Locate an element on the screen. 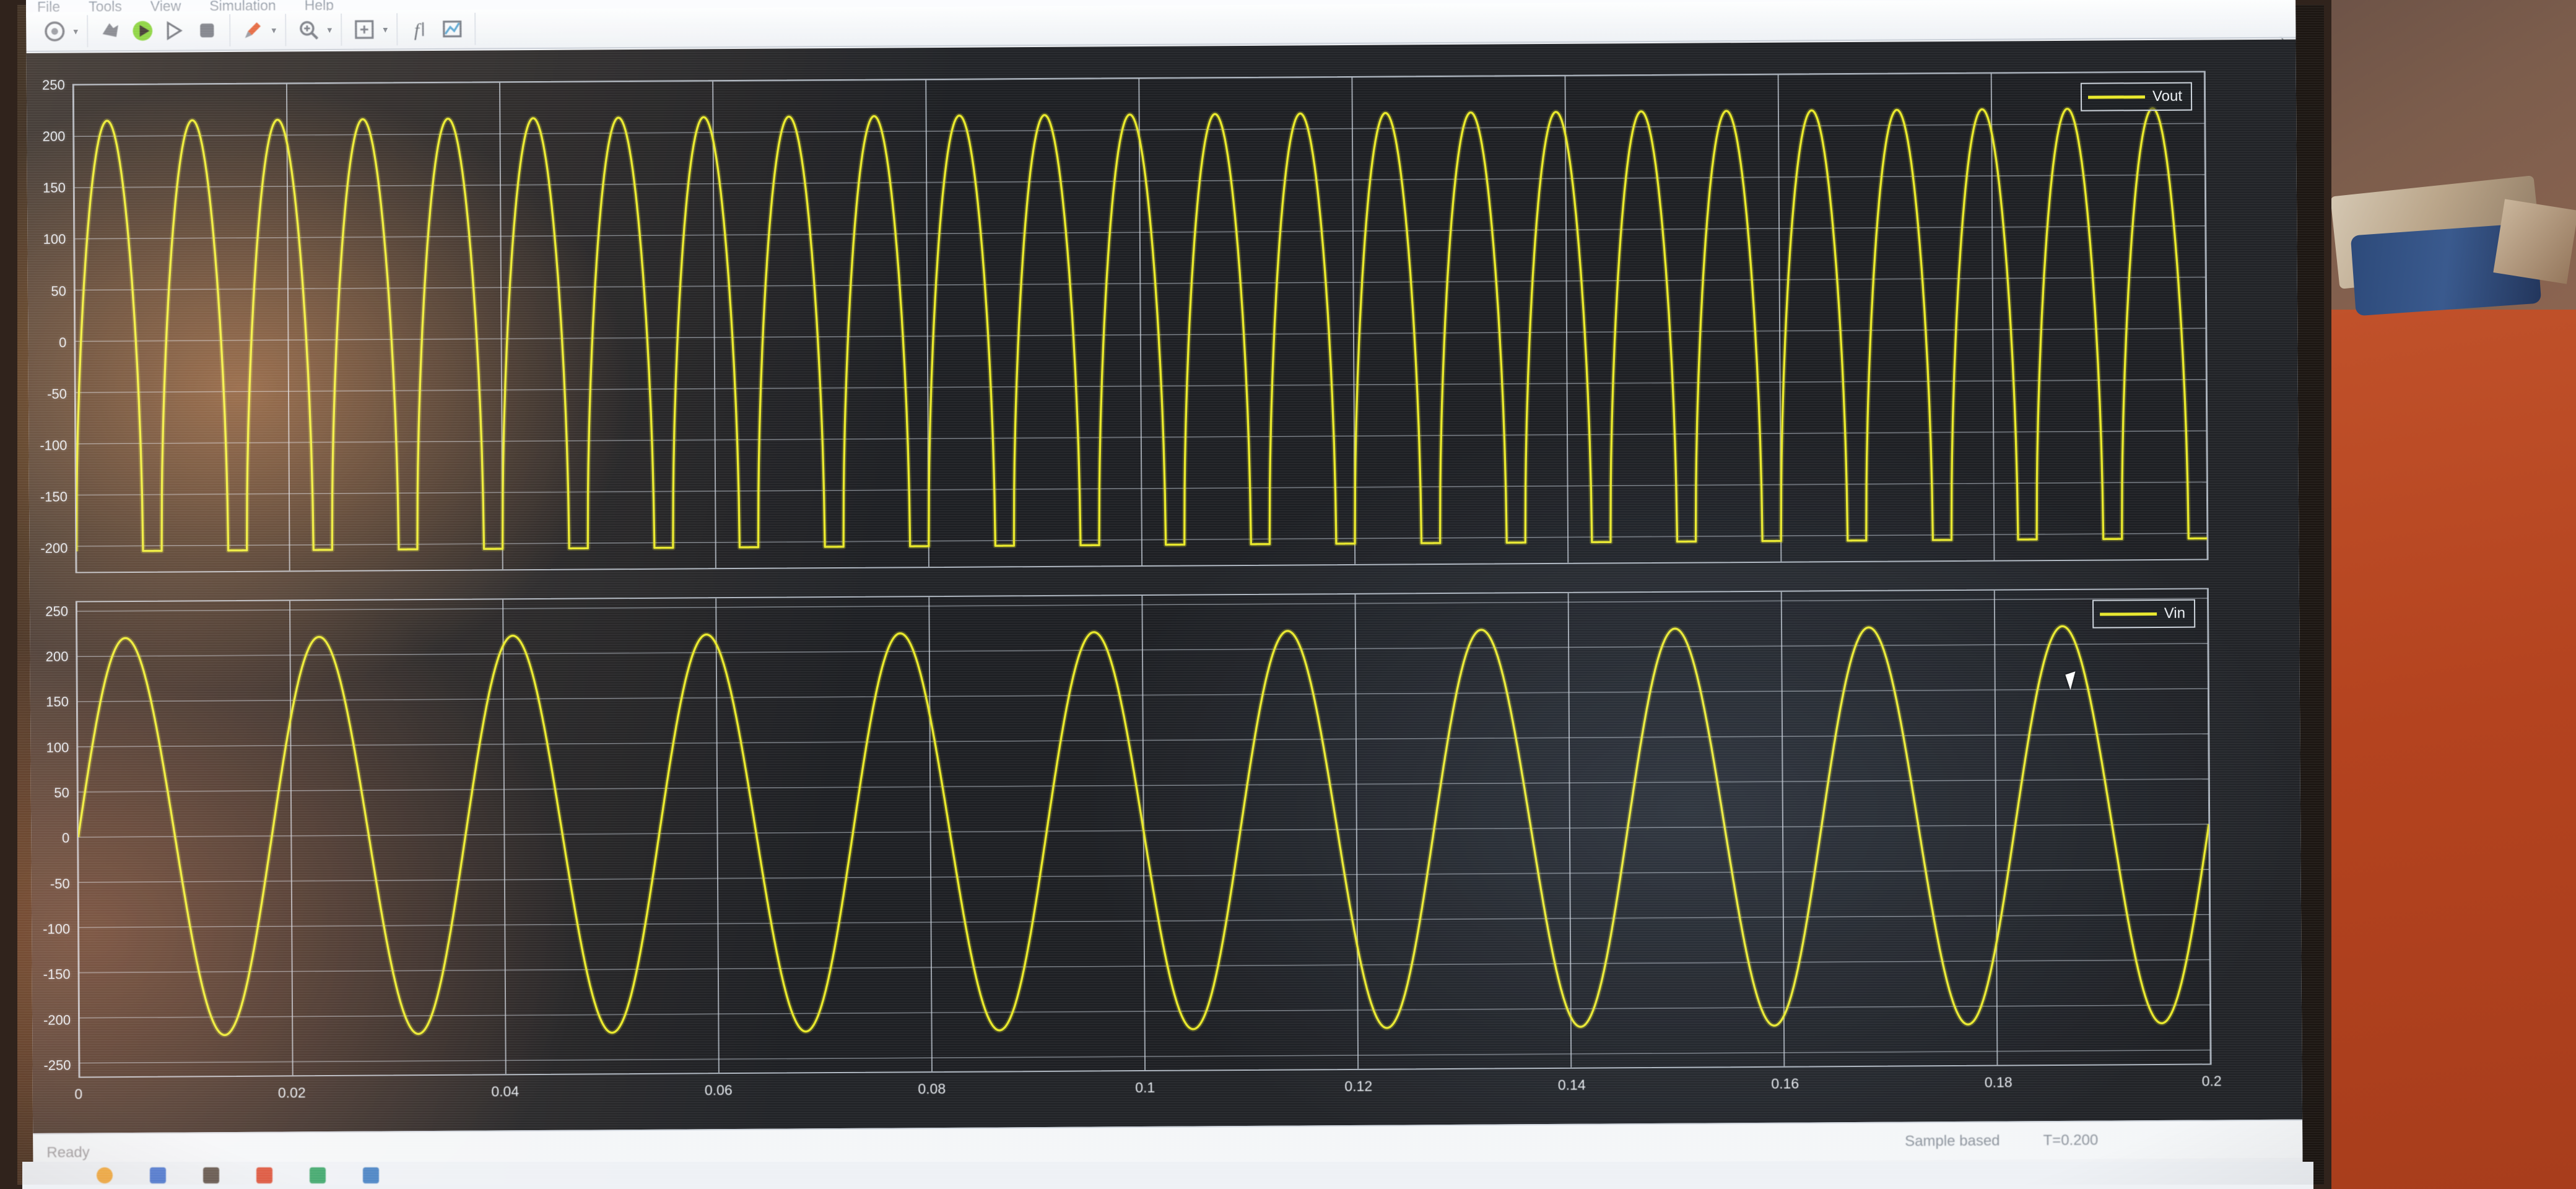 This screenshot has width=2576, height=1189. vout-y-axis-labels: 250 200 150 100 50 0 -50 -100 -150 -200 is located at coordinates (50, 325).